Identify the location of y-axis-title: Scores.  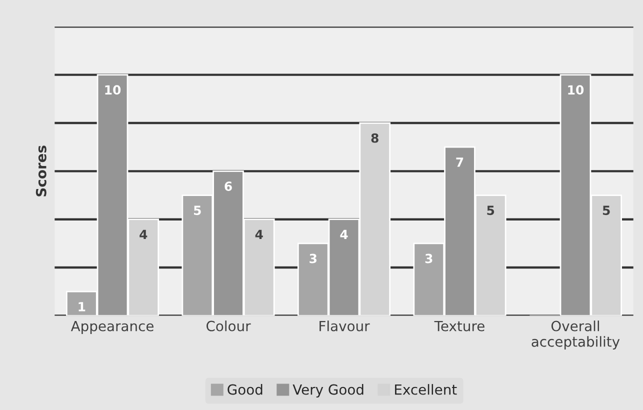
(41, 171).